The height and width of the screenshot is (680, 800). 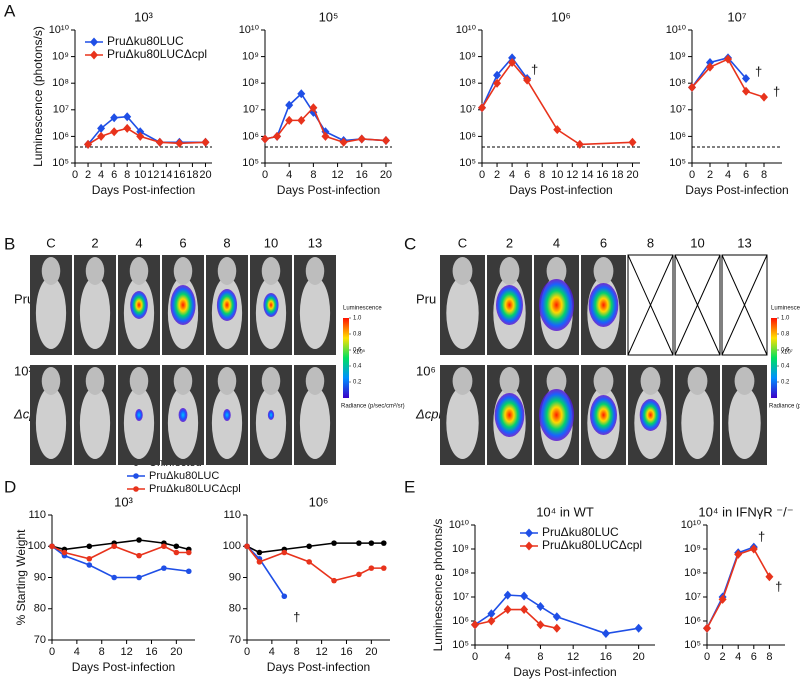 What do you see at coordinates (166, 175) in the screenshot?
I see `x-tick-label: 14` at bounding box center [166, 175].